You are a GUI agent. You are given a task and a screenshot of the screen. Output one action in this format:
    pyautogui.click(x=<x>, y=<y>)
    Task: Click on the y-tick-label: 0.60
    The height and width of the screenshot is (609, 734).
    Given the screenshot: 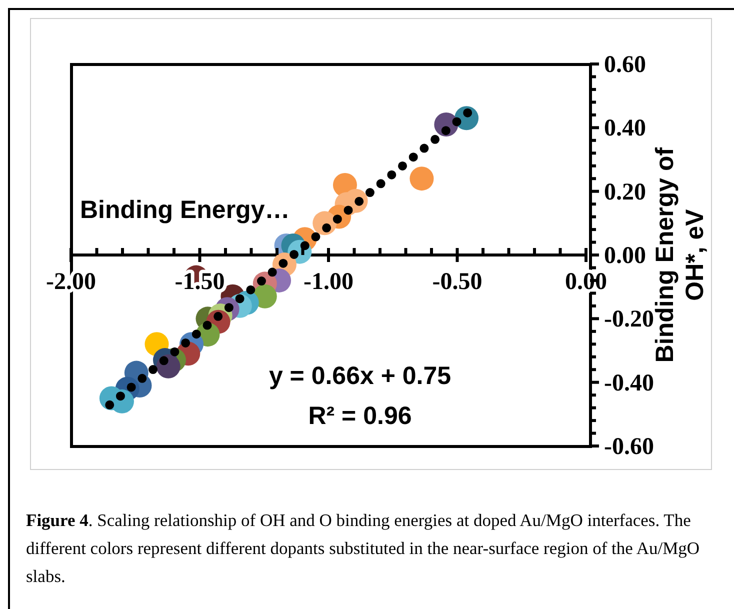 What is the action you would take?
    pyautogui.click(x=625, y=65)
    